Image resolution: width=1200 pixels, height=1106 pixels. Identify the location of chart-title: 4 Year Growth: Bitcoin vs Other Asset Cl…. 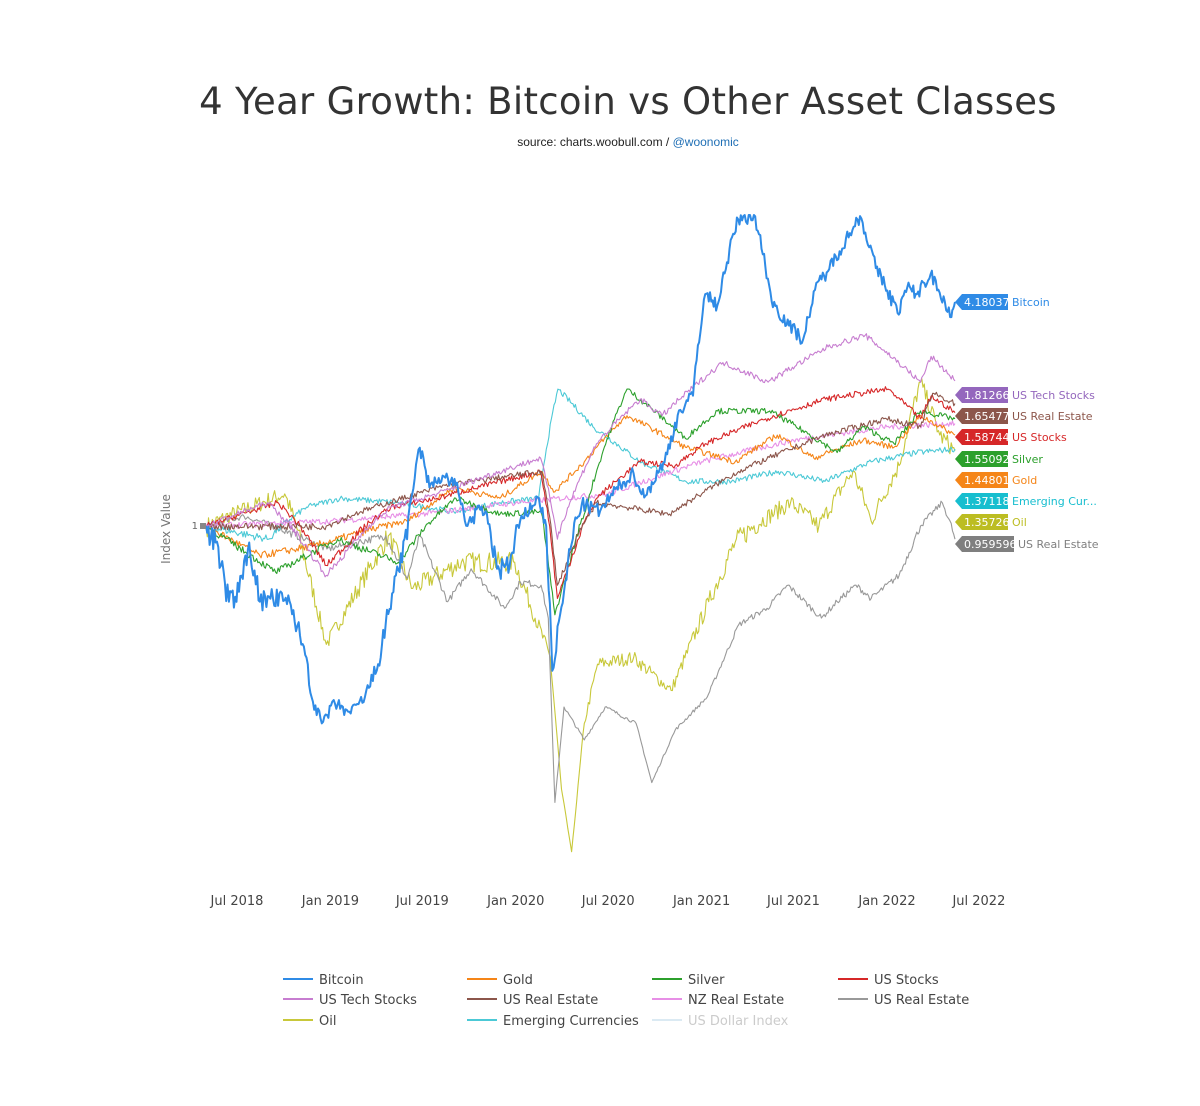
(628, 101).